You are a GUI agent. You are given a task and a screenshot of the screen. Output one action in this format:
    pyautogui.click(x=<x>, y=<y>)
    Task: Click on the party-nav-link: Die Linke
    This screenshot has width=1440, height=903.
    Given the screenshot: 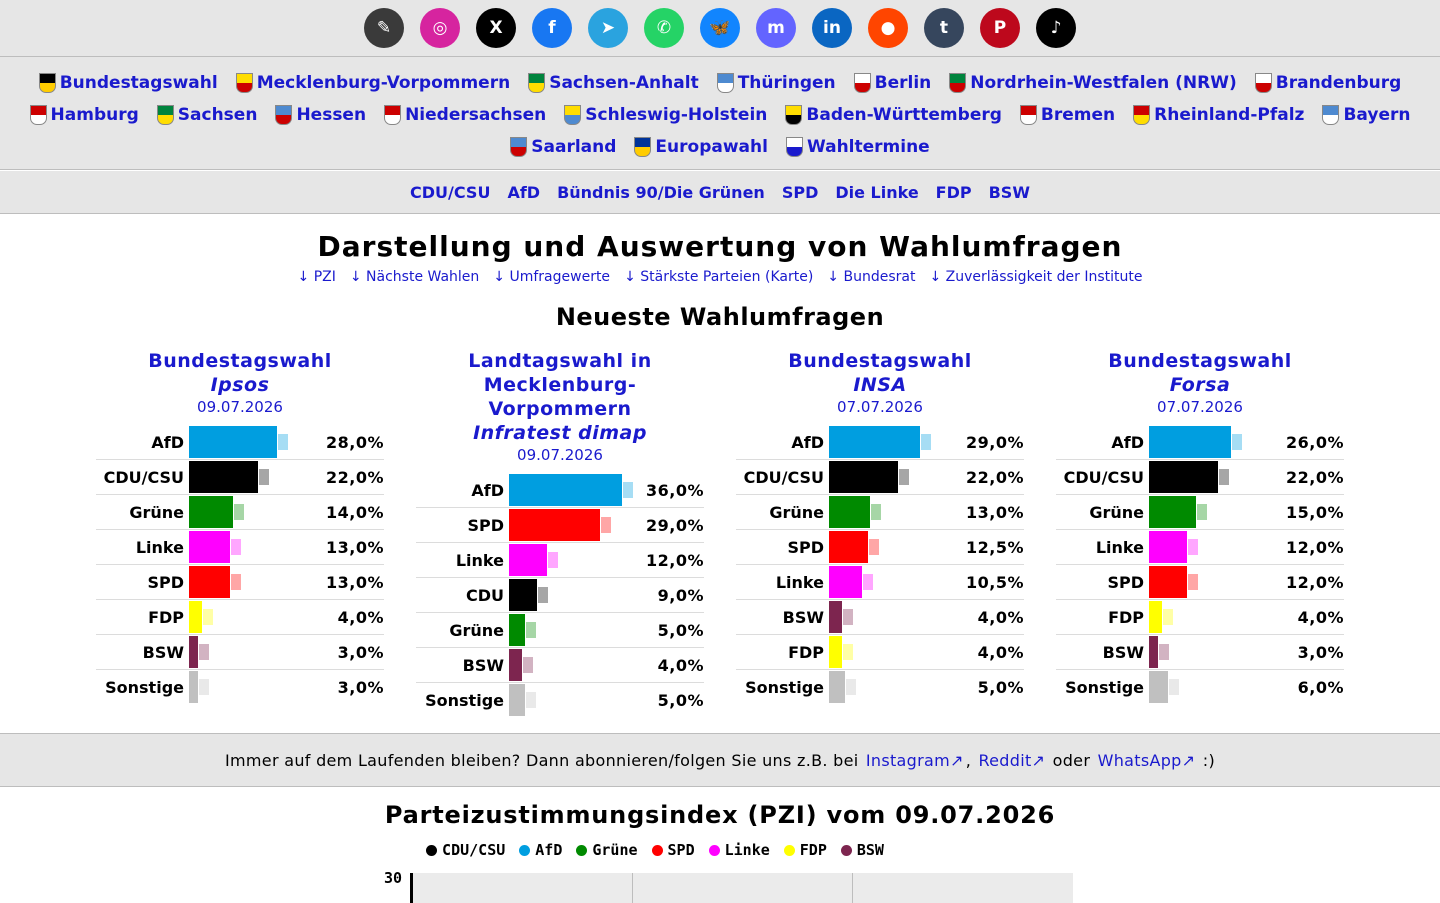 What is the action you would take?
    pyautogui.click(x=877, y=192)
    